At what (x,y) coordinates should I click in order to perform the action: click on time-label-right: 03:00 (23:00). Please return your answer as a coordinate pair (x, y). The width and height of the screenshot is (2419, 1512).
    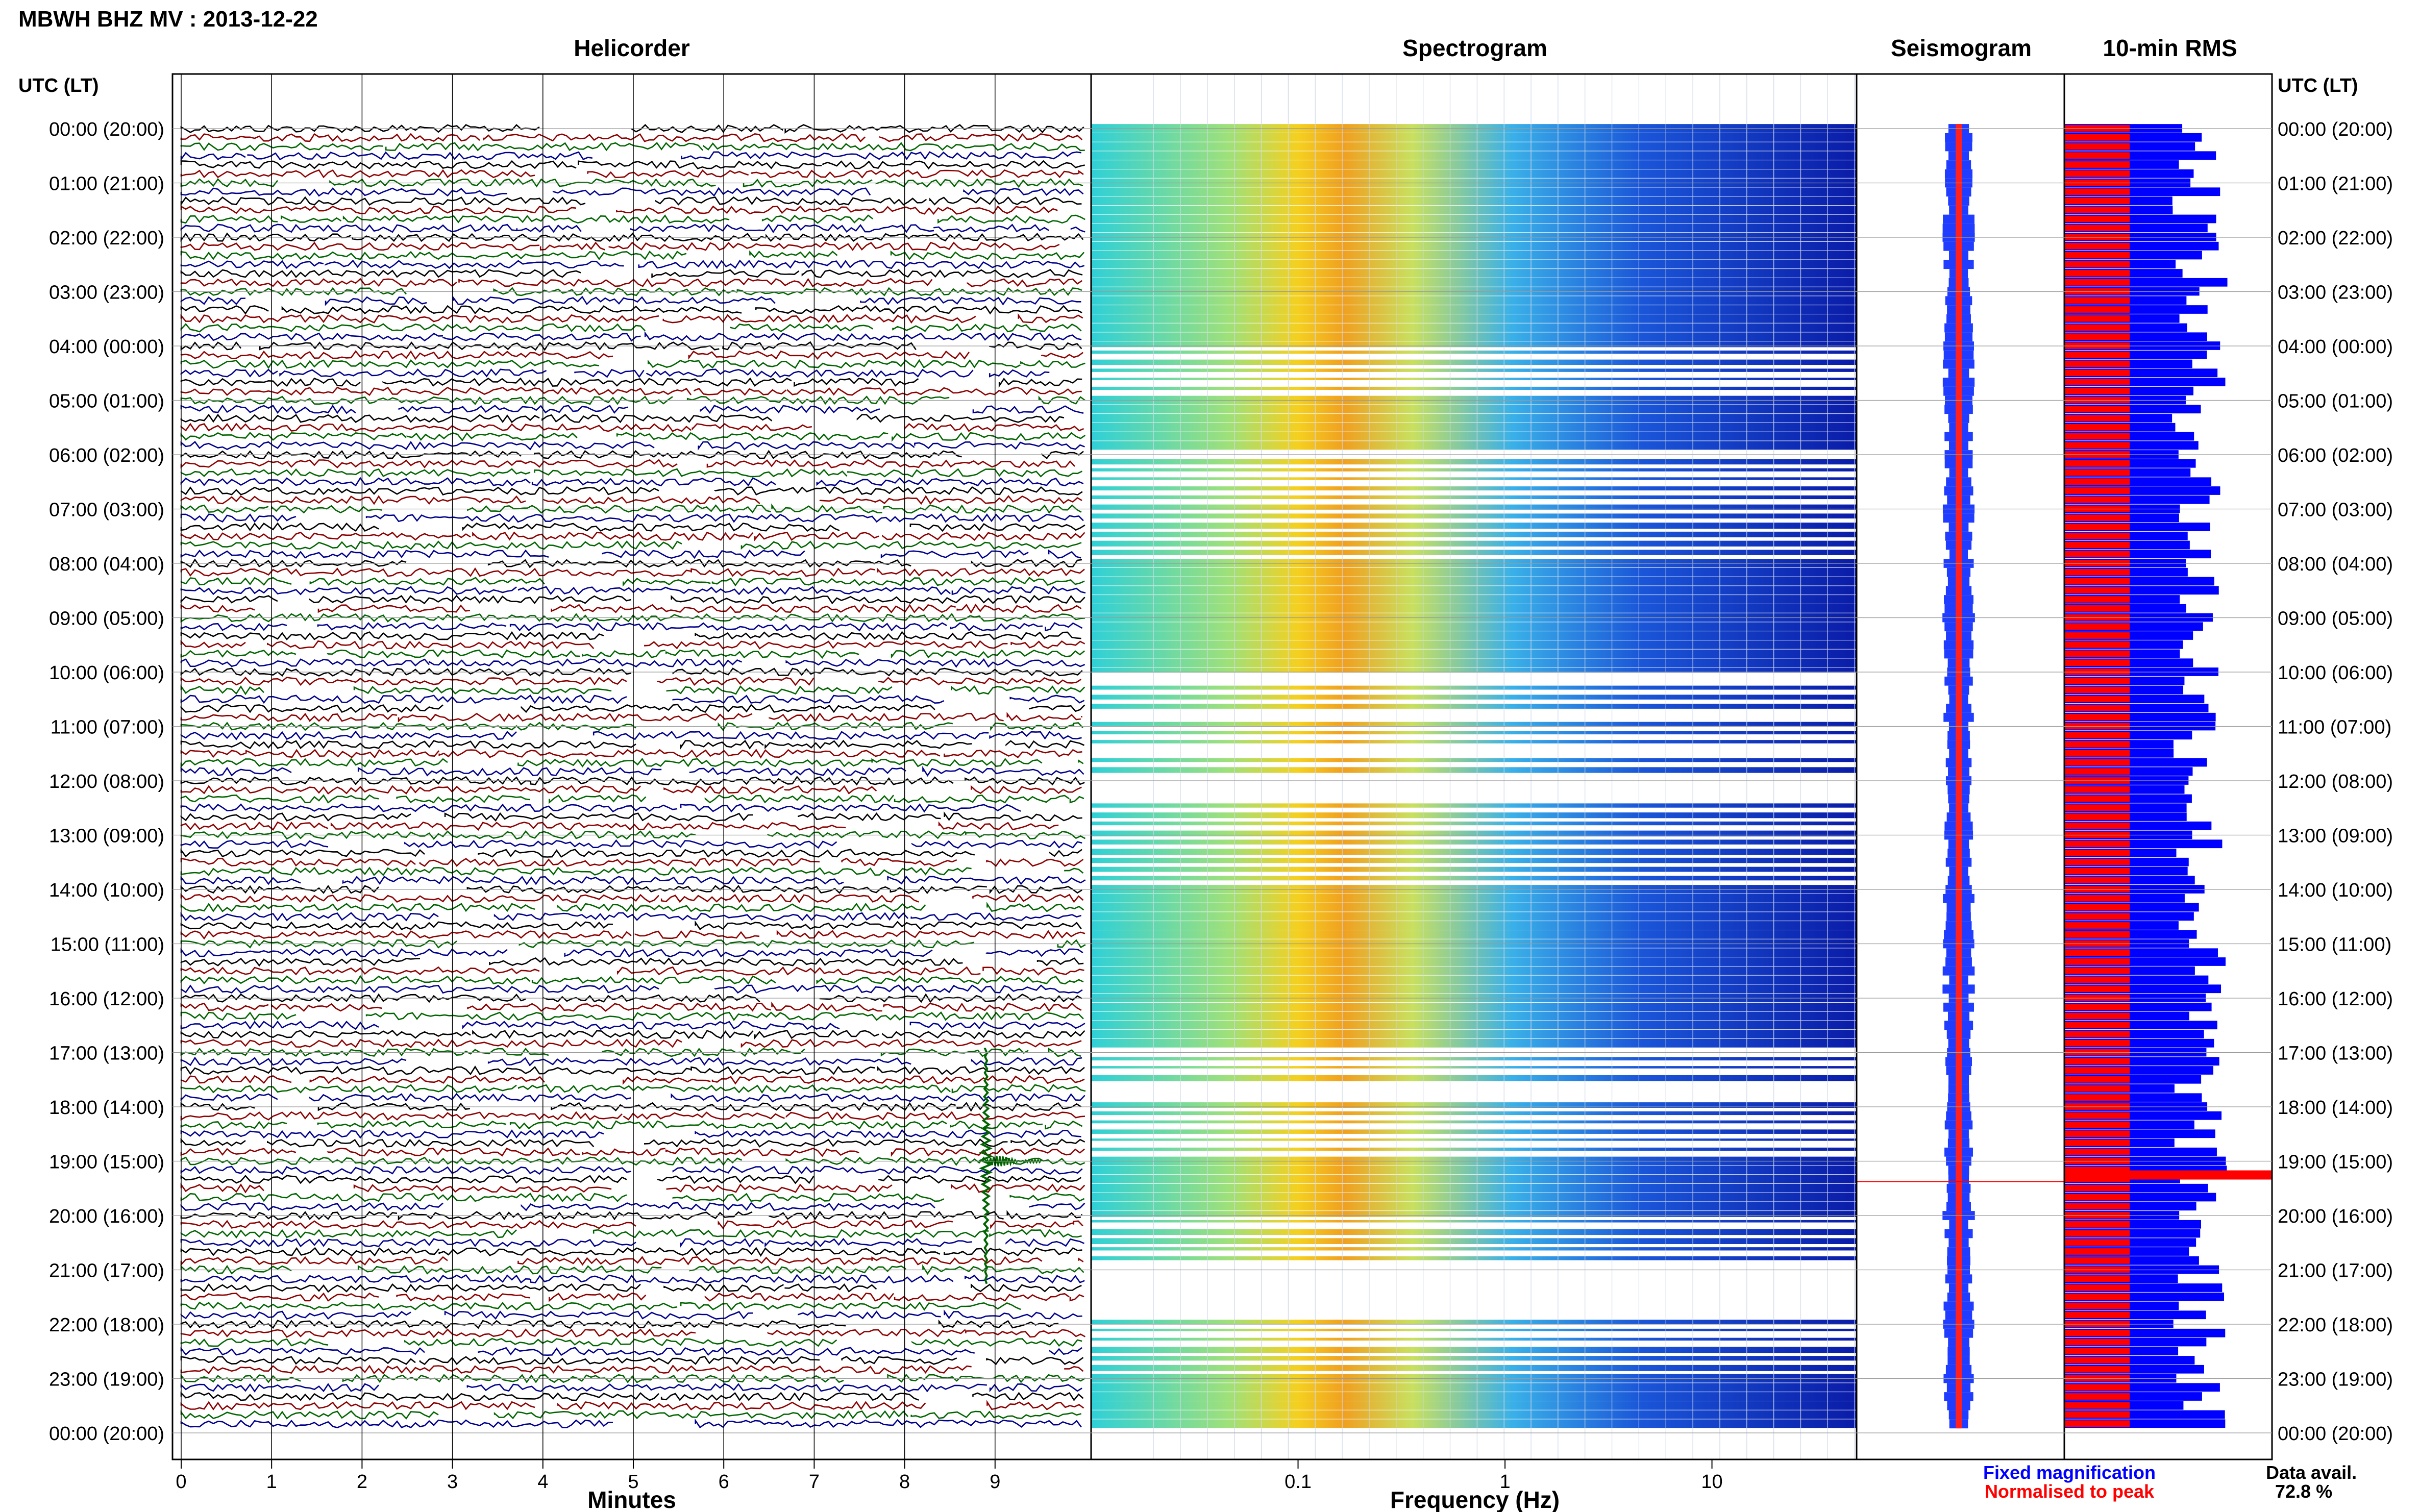
    Looking at the image, I should click on (2335, 293).